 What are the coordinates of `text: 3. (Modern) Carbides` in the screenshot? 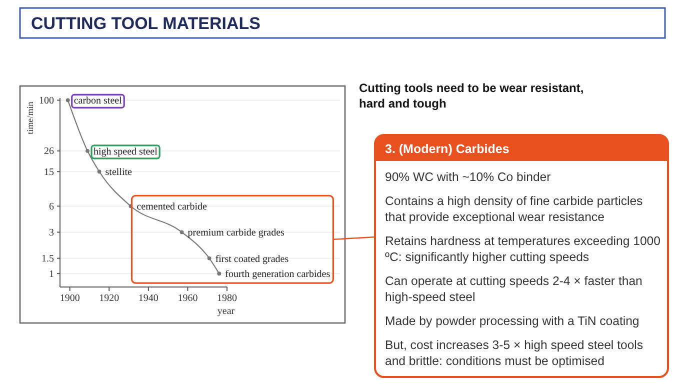 It's located at (447, 149).